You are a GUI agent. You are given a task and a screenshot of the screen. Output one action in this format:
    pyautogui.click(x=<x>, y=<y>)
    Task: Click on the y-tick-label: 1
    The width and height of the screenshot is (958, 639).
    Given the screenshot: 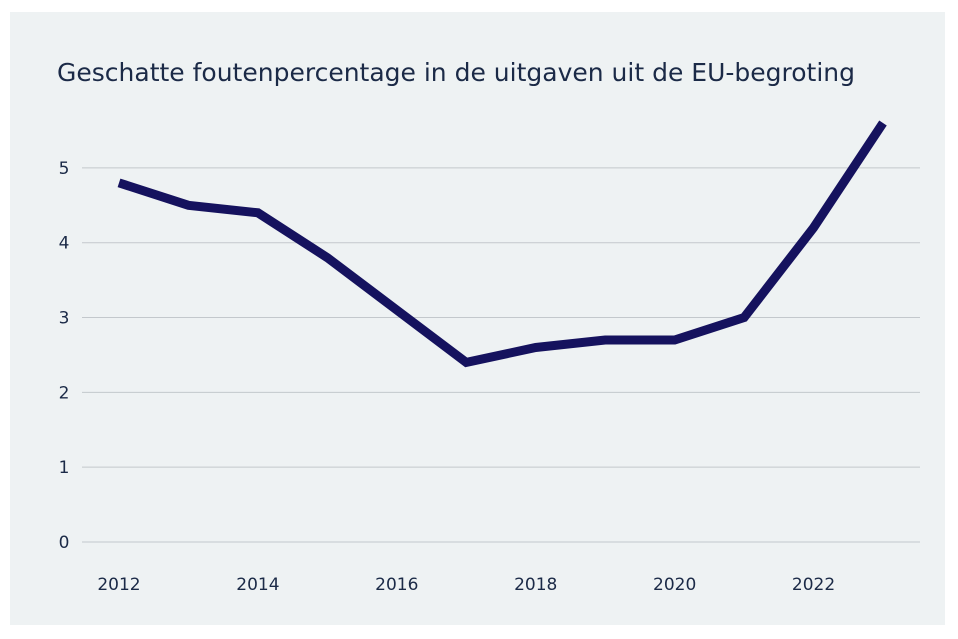 What is the action you would take?
    pyautogui.click(x=64, y=468)
    